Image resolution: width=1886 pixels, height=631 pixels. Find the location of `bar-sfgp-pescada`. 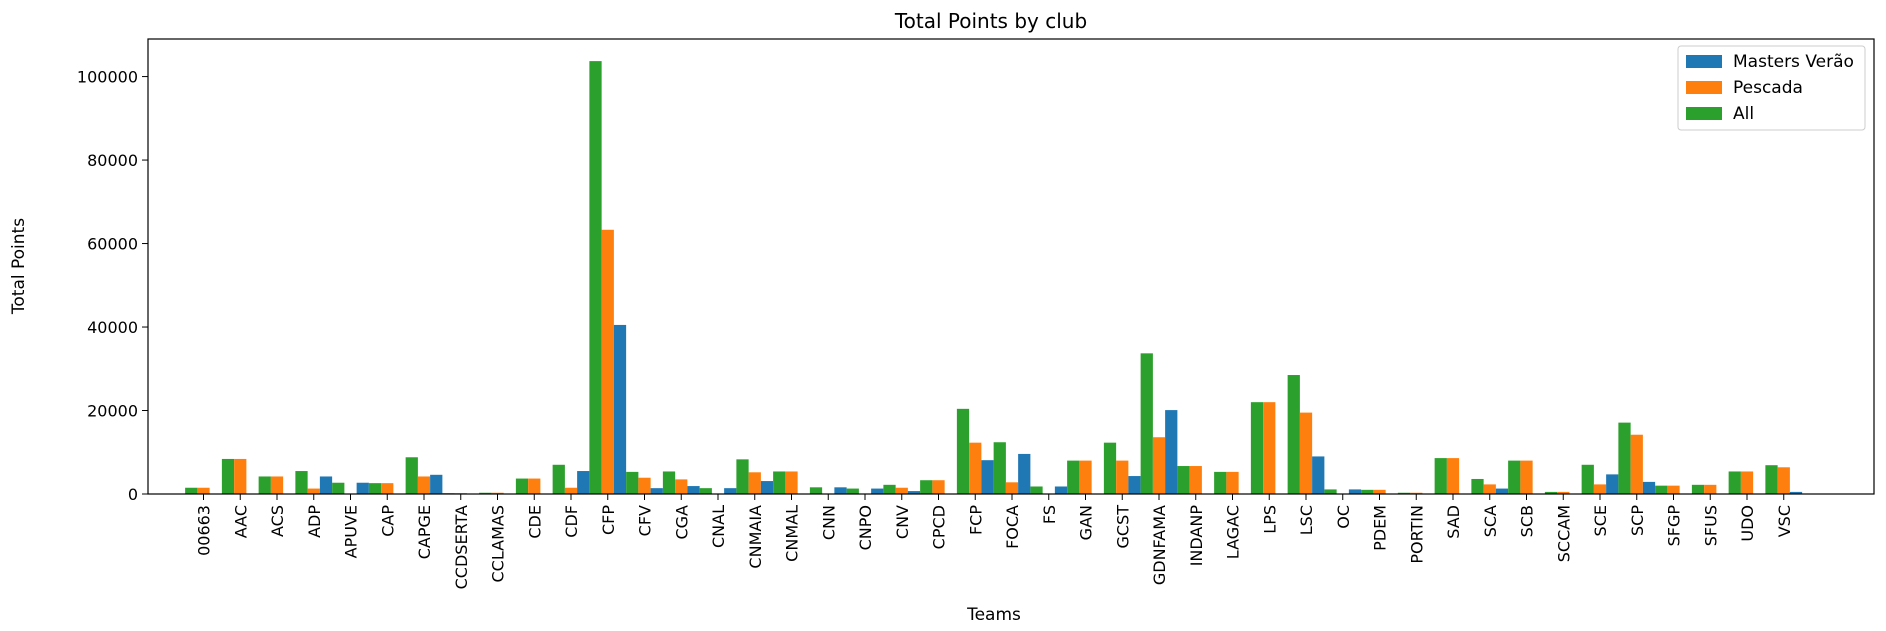

bar-sfgp-pescada is located at coordinates (1673, 489).